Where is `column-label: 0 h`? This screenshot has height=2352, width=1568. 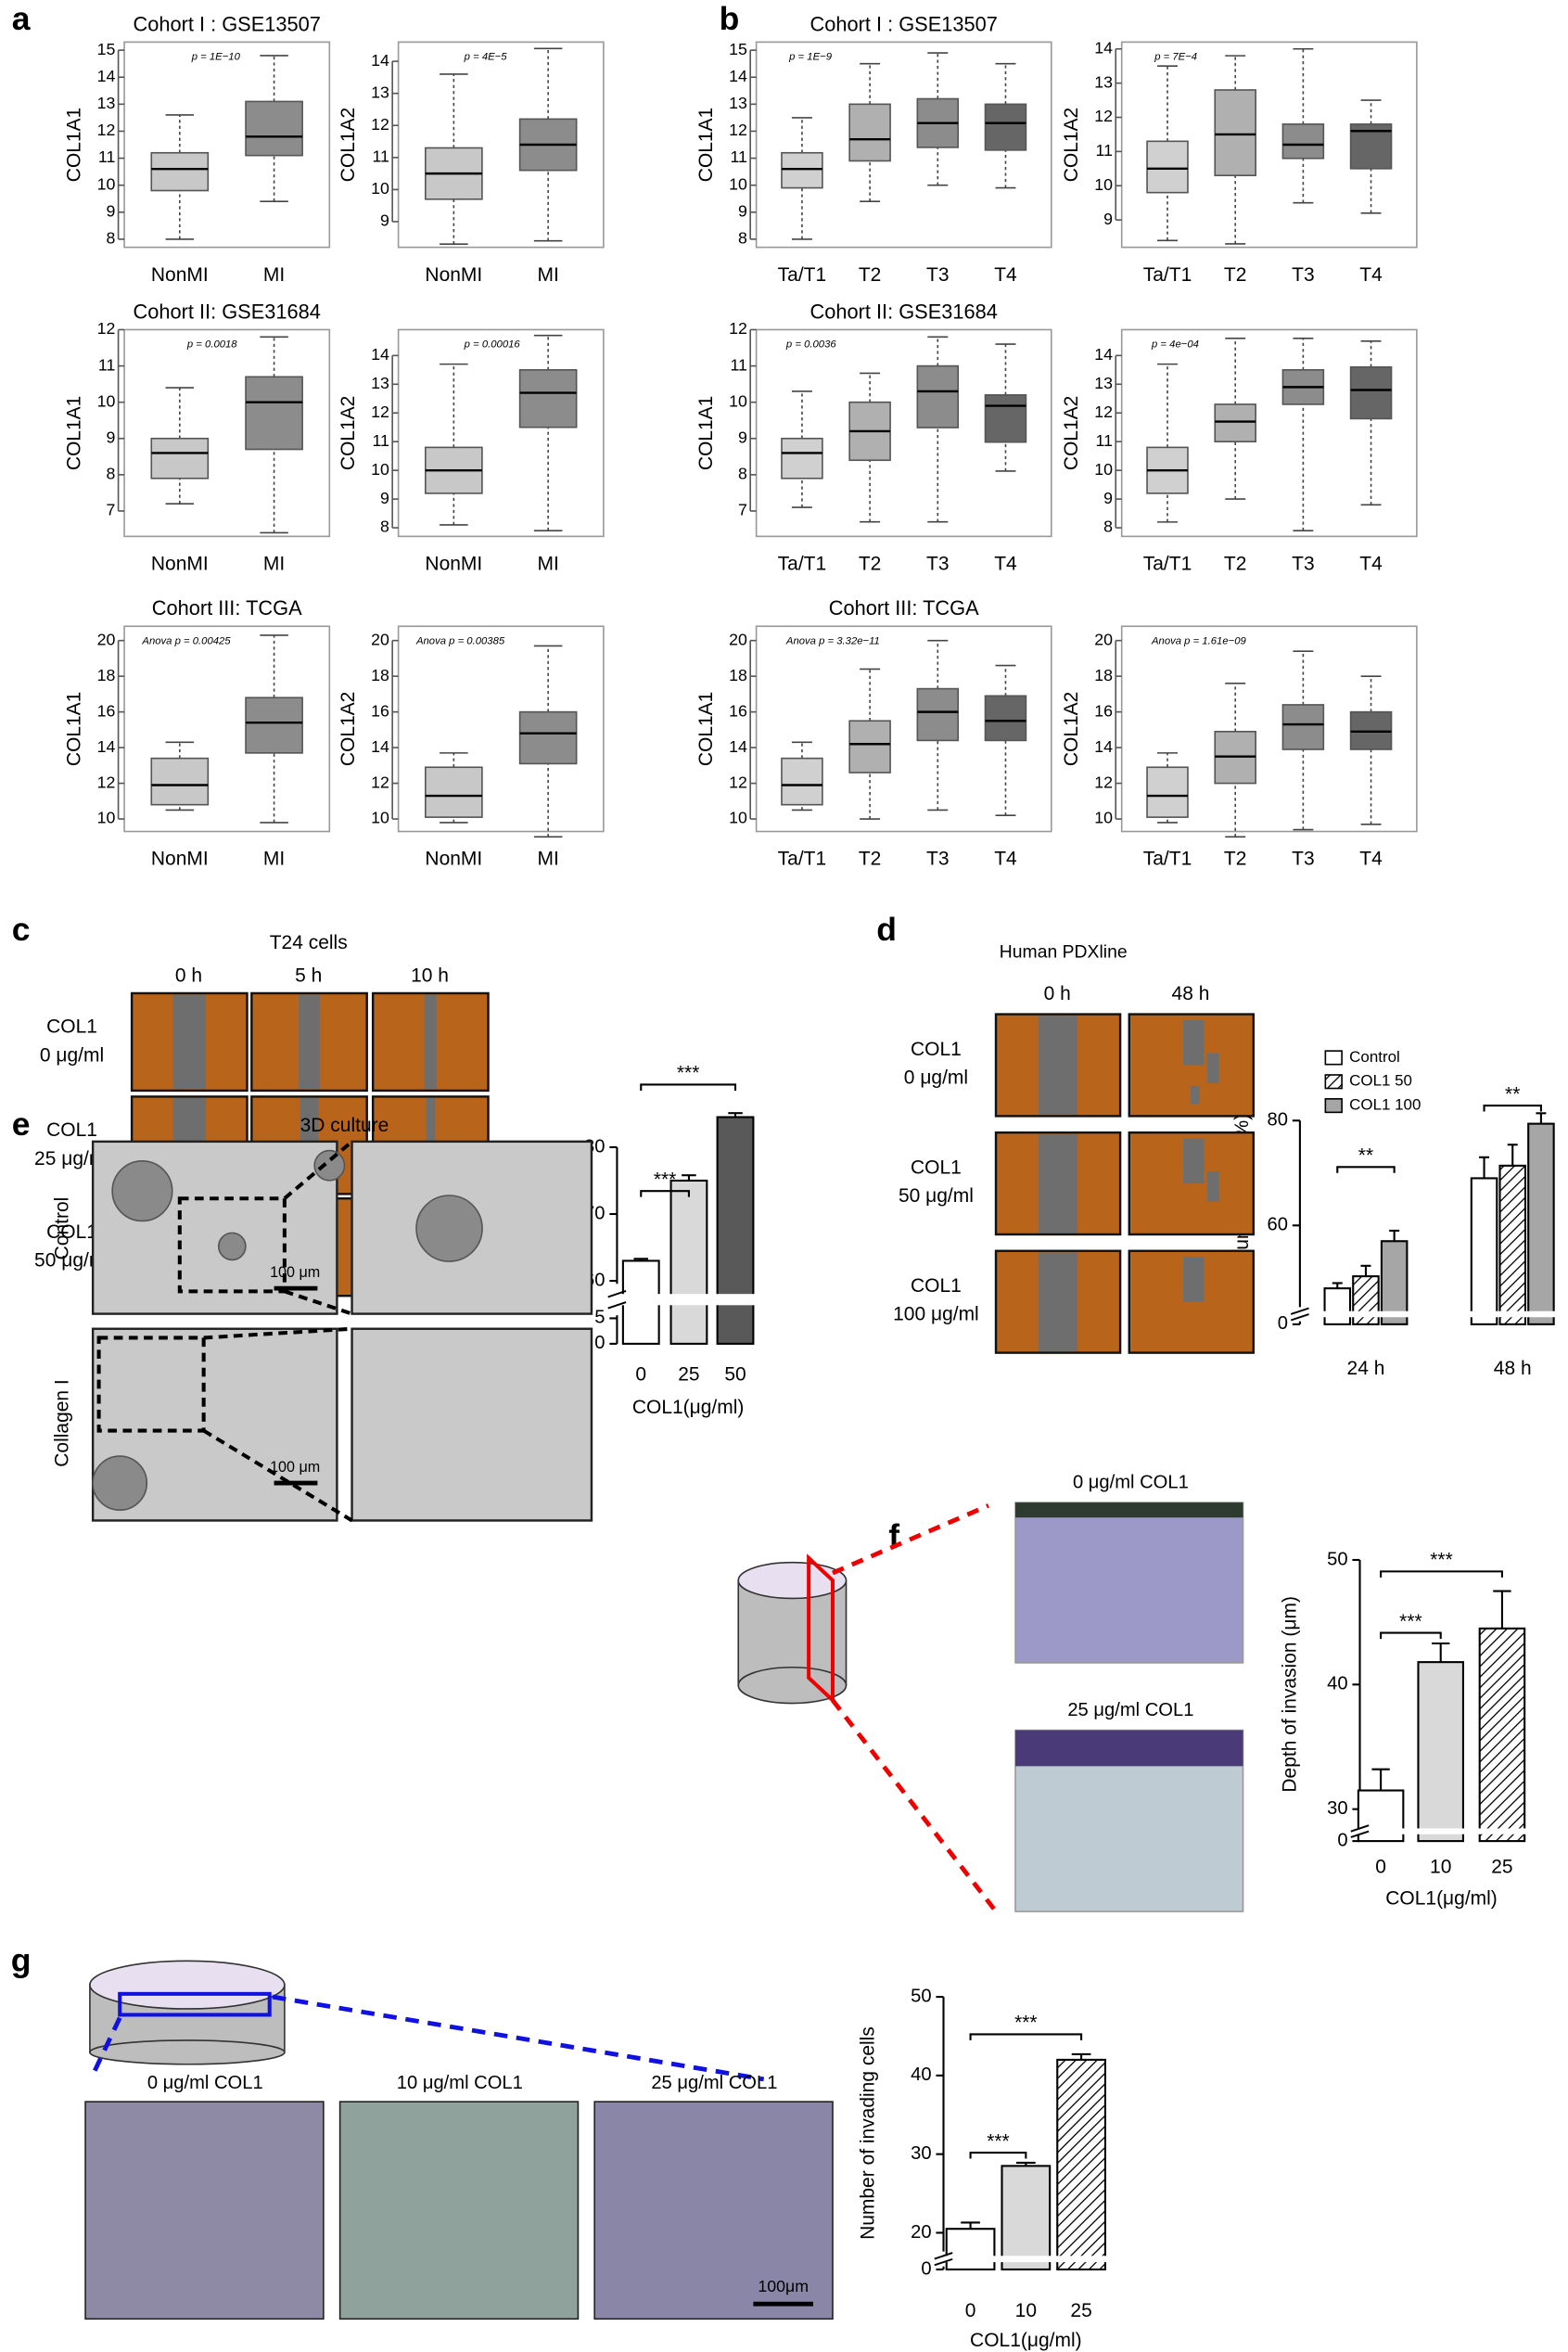 column-label: 0 h is located at coordinates (188, 976).